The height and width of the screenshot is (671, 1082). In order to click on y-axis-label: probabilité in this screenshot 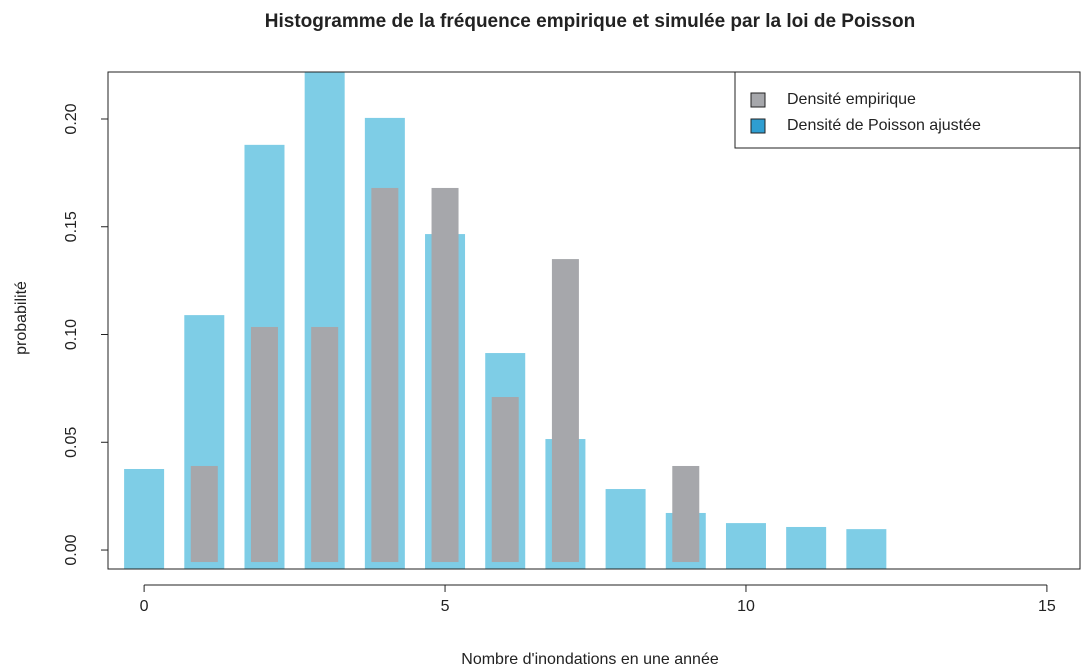, I will do `click(21, 318)`.